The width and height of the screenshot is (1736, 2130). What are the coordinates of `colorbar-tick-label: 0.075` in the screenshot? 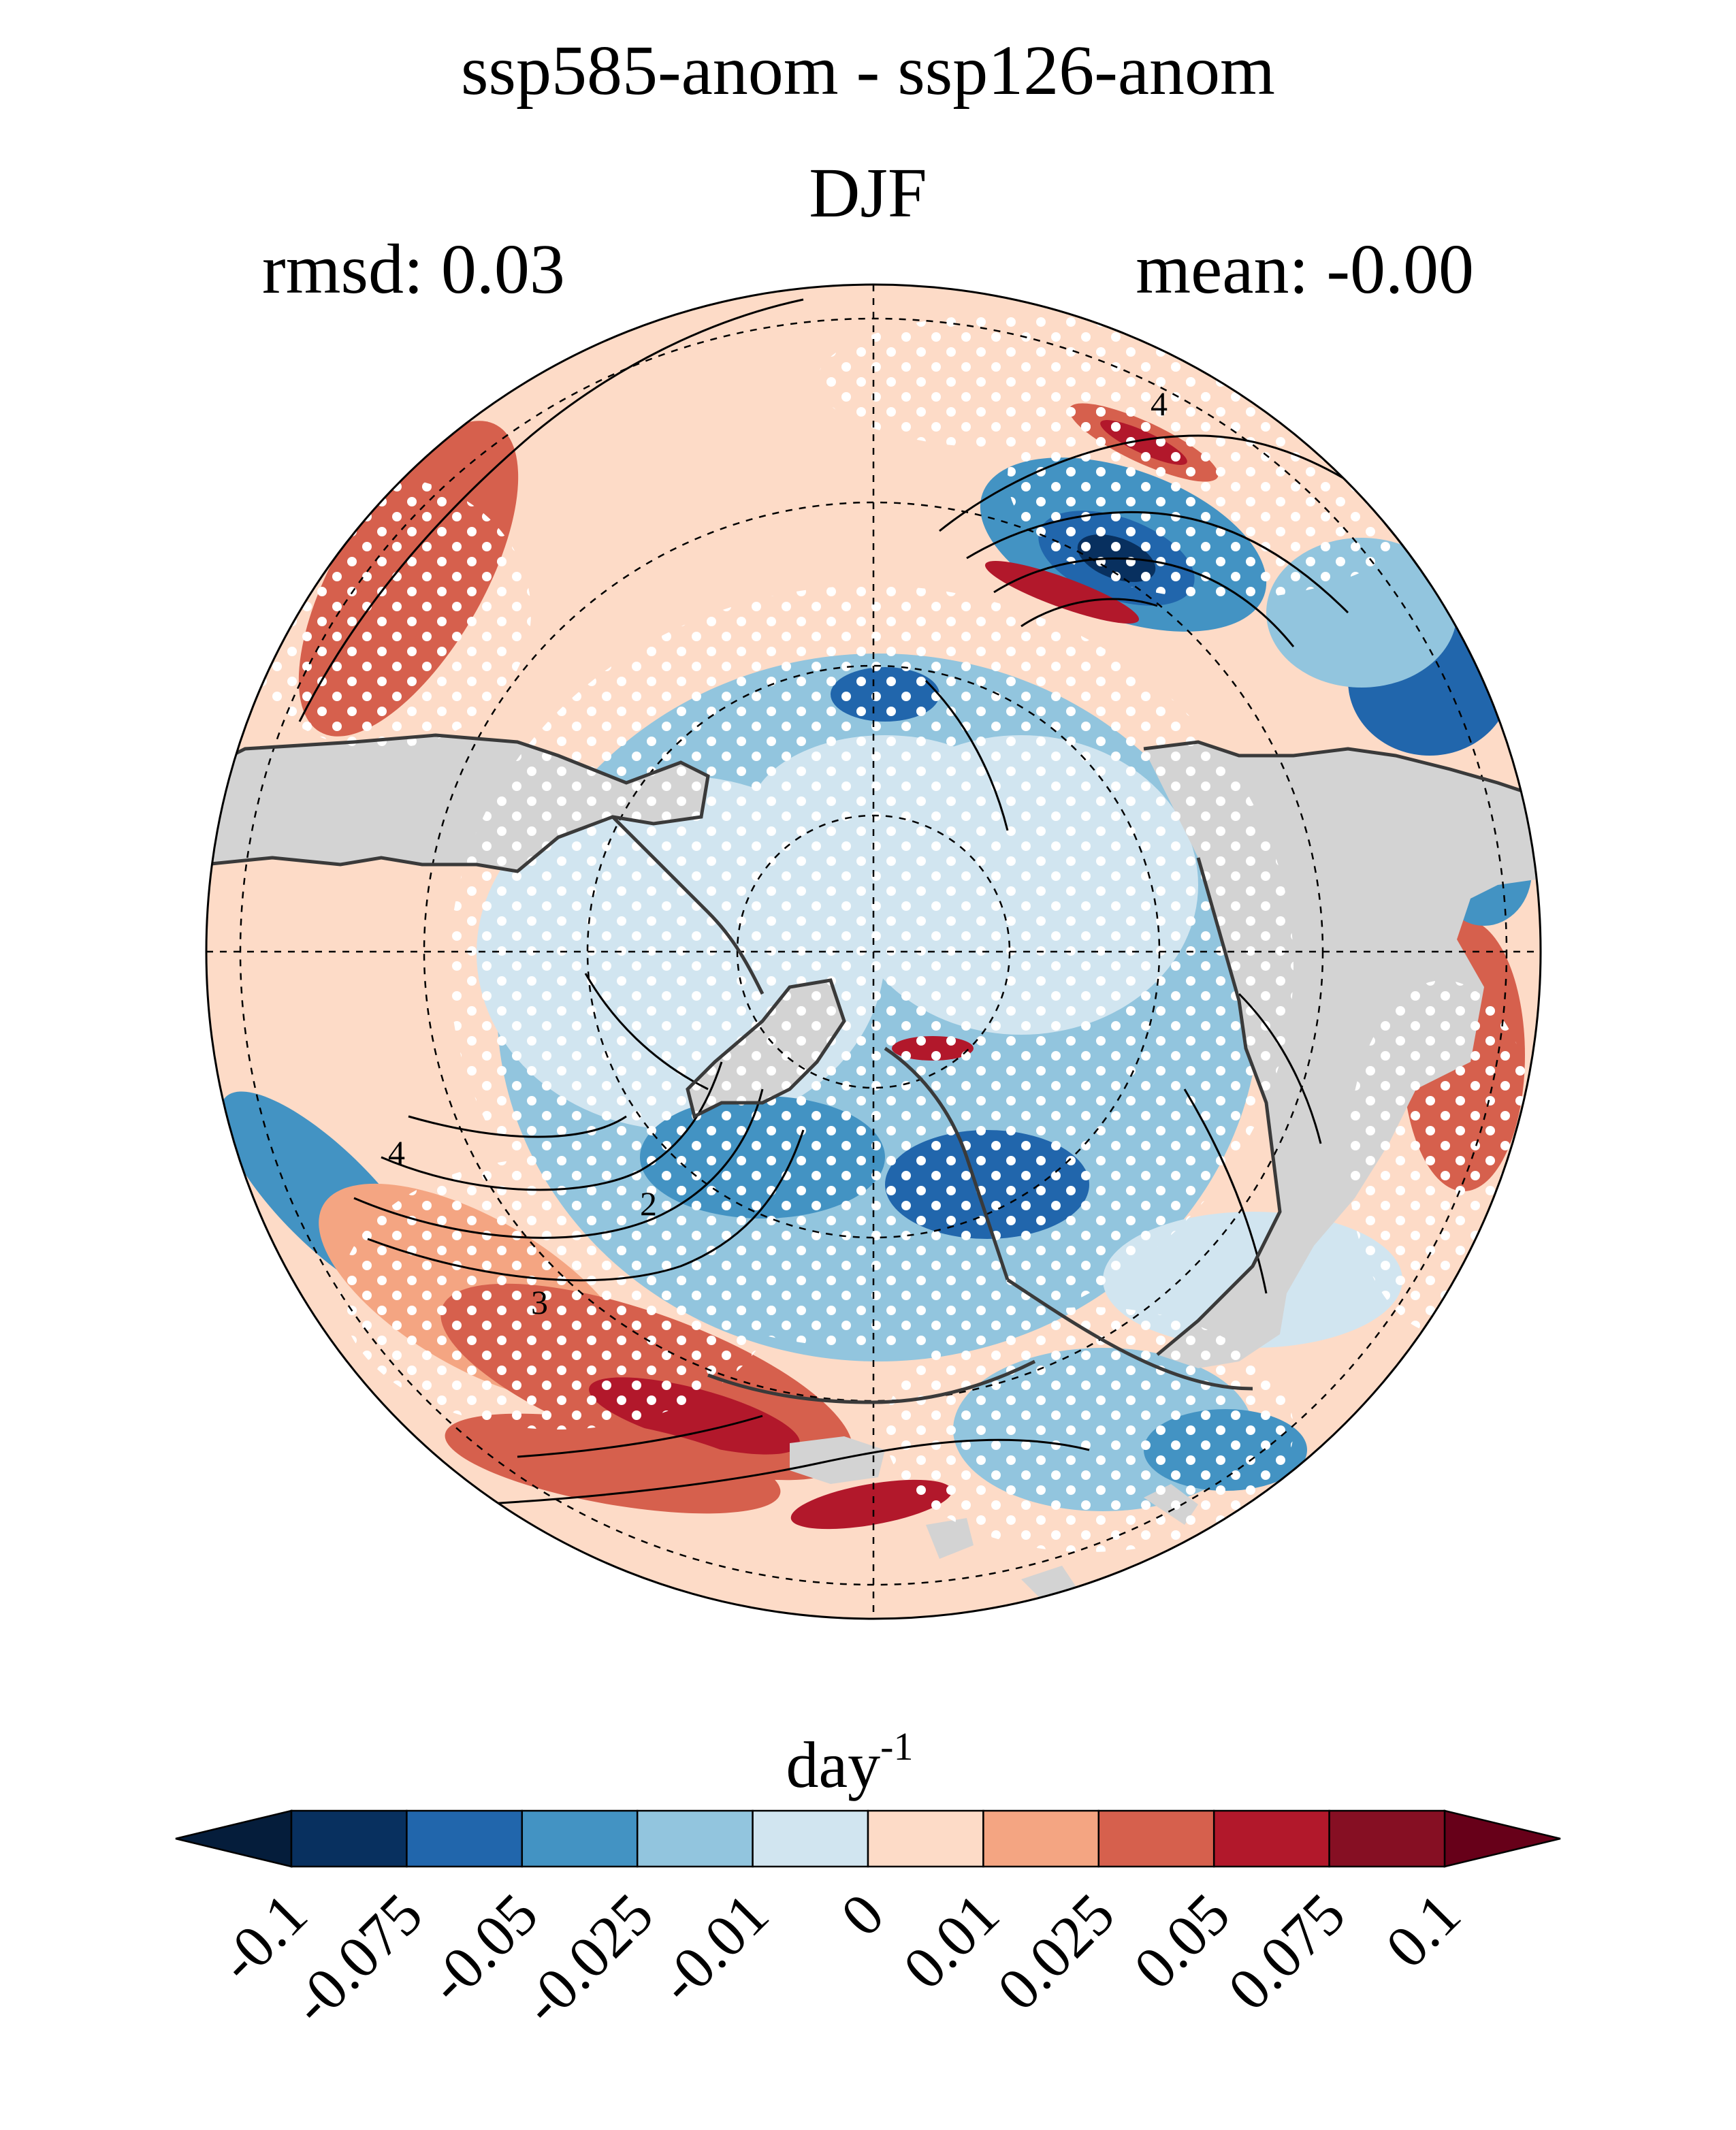 It's located at (1287, 1953).